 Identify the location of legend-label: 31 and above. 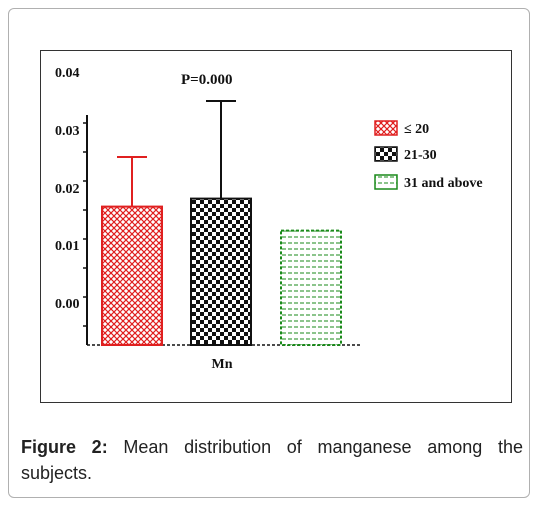
(443, 183).